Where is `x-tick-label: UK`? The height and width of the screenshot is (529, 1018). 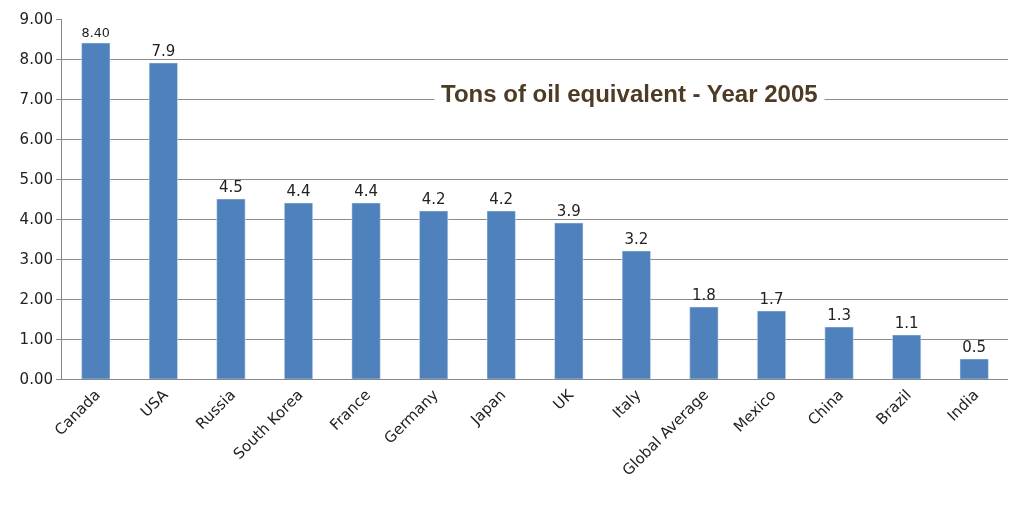 x-tick-label: UK is located at coordinates (563, 399).